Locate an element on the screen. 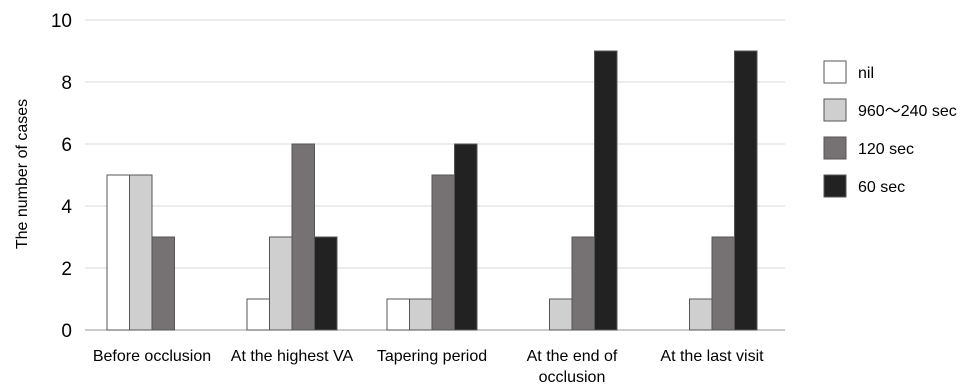  x-category-label: Tapering period is located at coordinates (432, 356).